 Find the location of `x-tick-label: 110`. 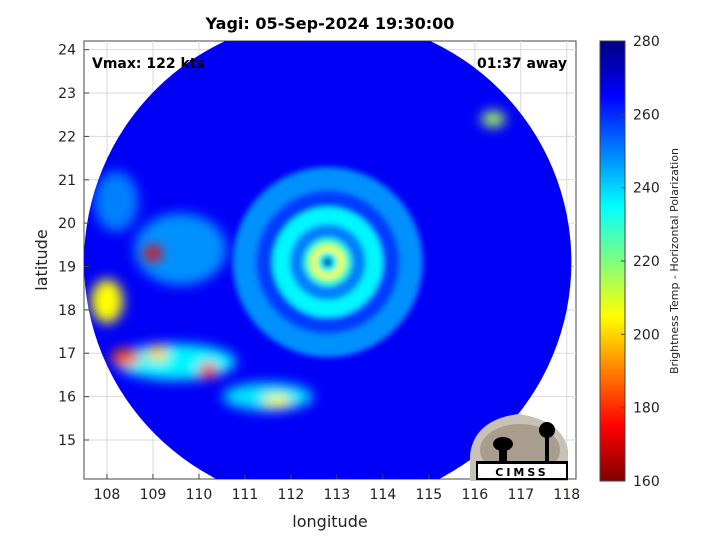

x-tick-label: 110 is located at coordinates (199, 495).